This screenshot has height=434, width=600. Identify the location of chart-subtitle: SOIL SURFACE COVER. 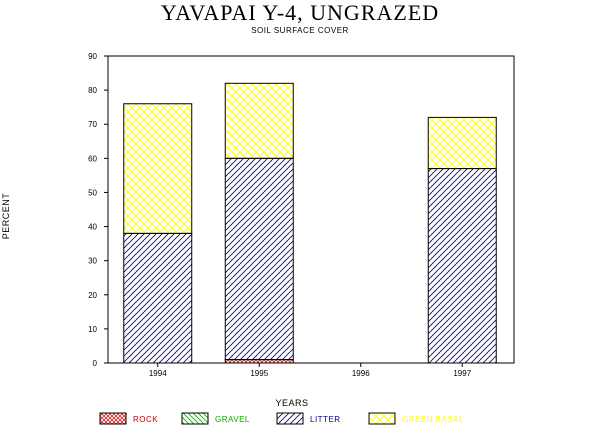
(300, 30).